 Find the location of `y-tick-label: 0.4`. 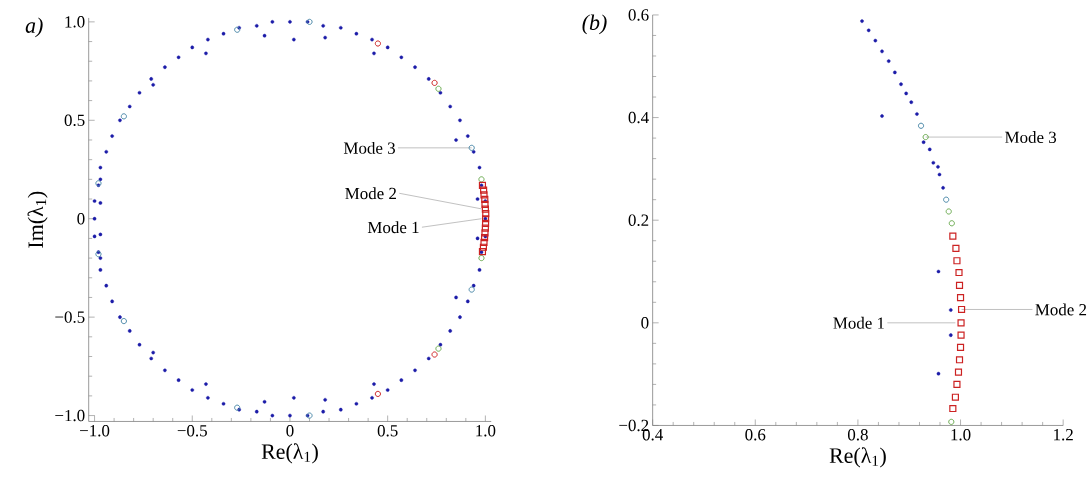

y-tick-label: 0.4 is located at coordinates (638, 117).